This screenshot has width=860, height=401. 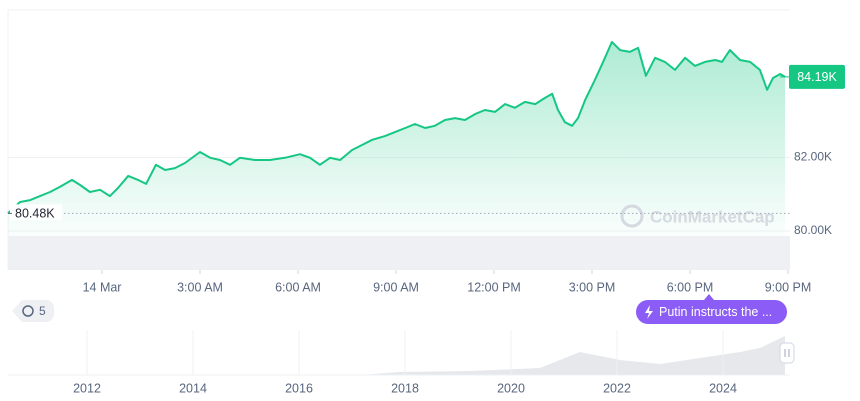 I want to click on news-badge-bg, so click(x=711, y=312).